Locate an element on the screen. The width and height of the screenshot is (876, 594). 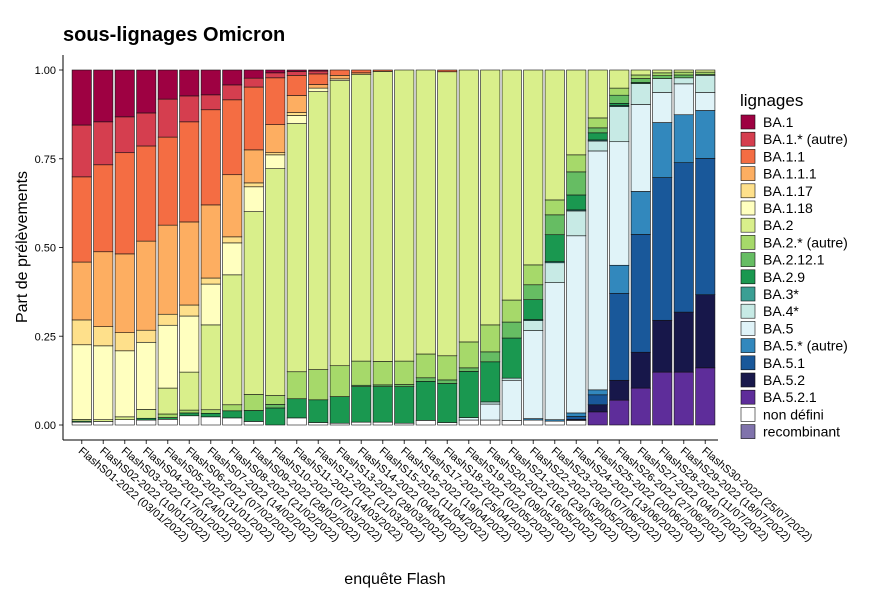
y-tick-label: 0.00 is located at coordinates (45, 426).